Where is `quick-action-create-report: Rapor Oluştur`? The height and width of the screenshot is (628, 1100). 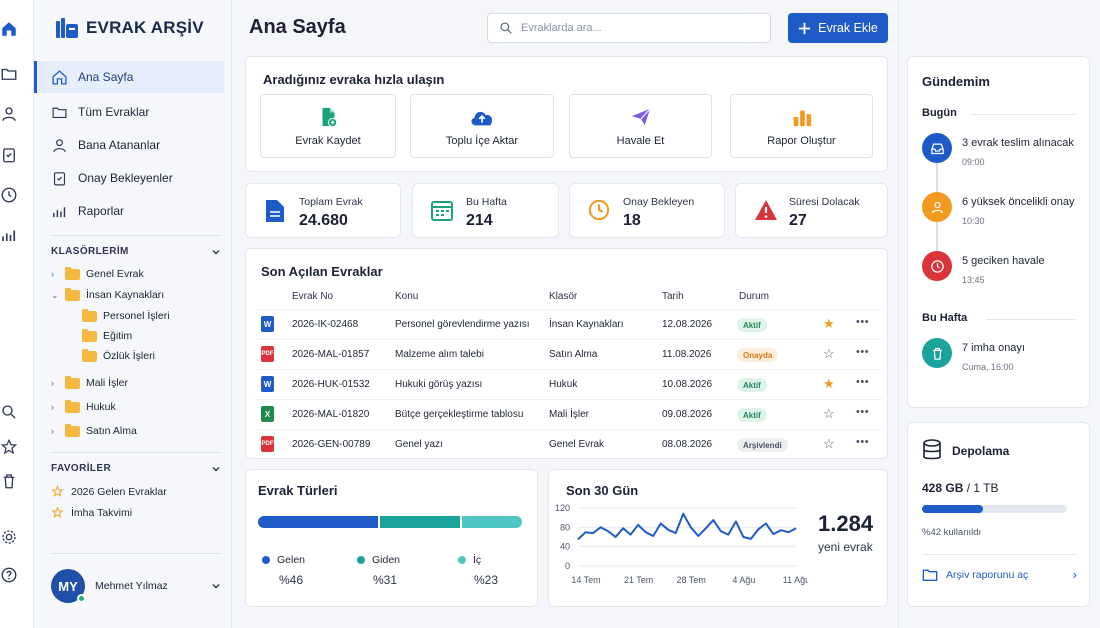 quick-action-create-report: Rapor Oluştur is located at coordinates (801, 126).